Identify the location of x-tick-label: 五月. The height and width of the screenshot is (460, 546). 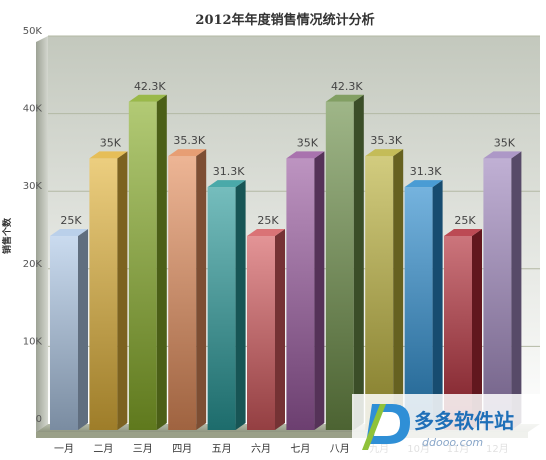
(222, 449).